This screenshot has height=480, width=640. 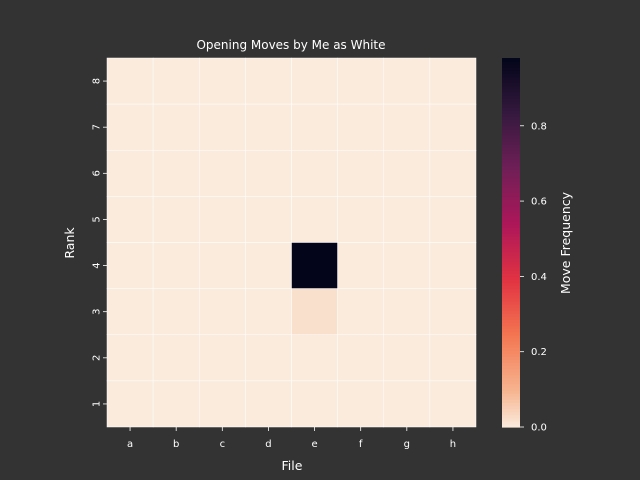 What do you see at coordinates (222, 127) in the screenshot?
I see `heatmap-cell-c7` at bounding box center [222, 127].